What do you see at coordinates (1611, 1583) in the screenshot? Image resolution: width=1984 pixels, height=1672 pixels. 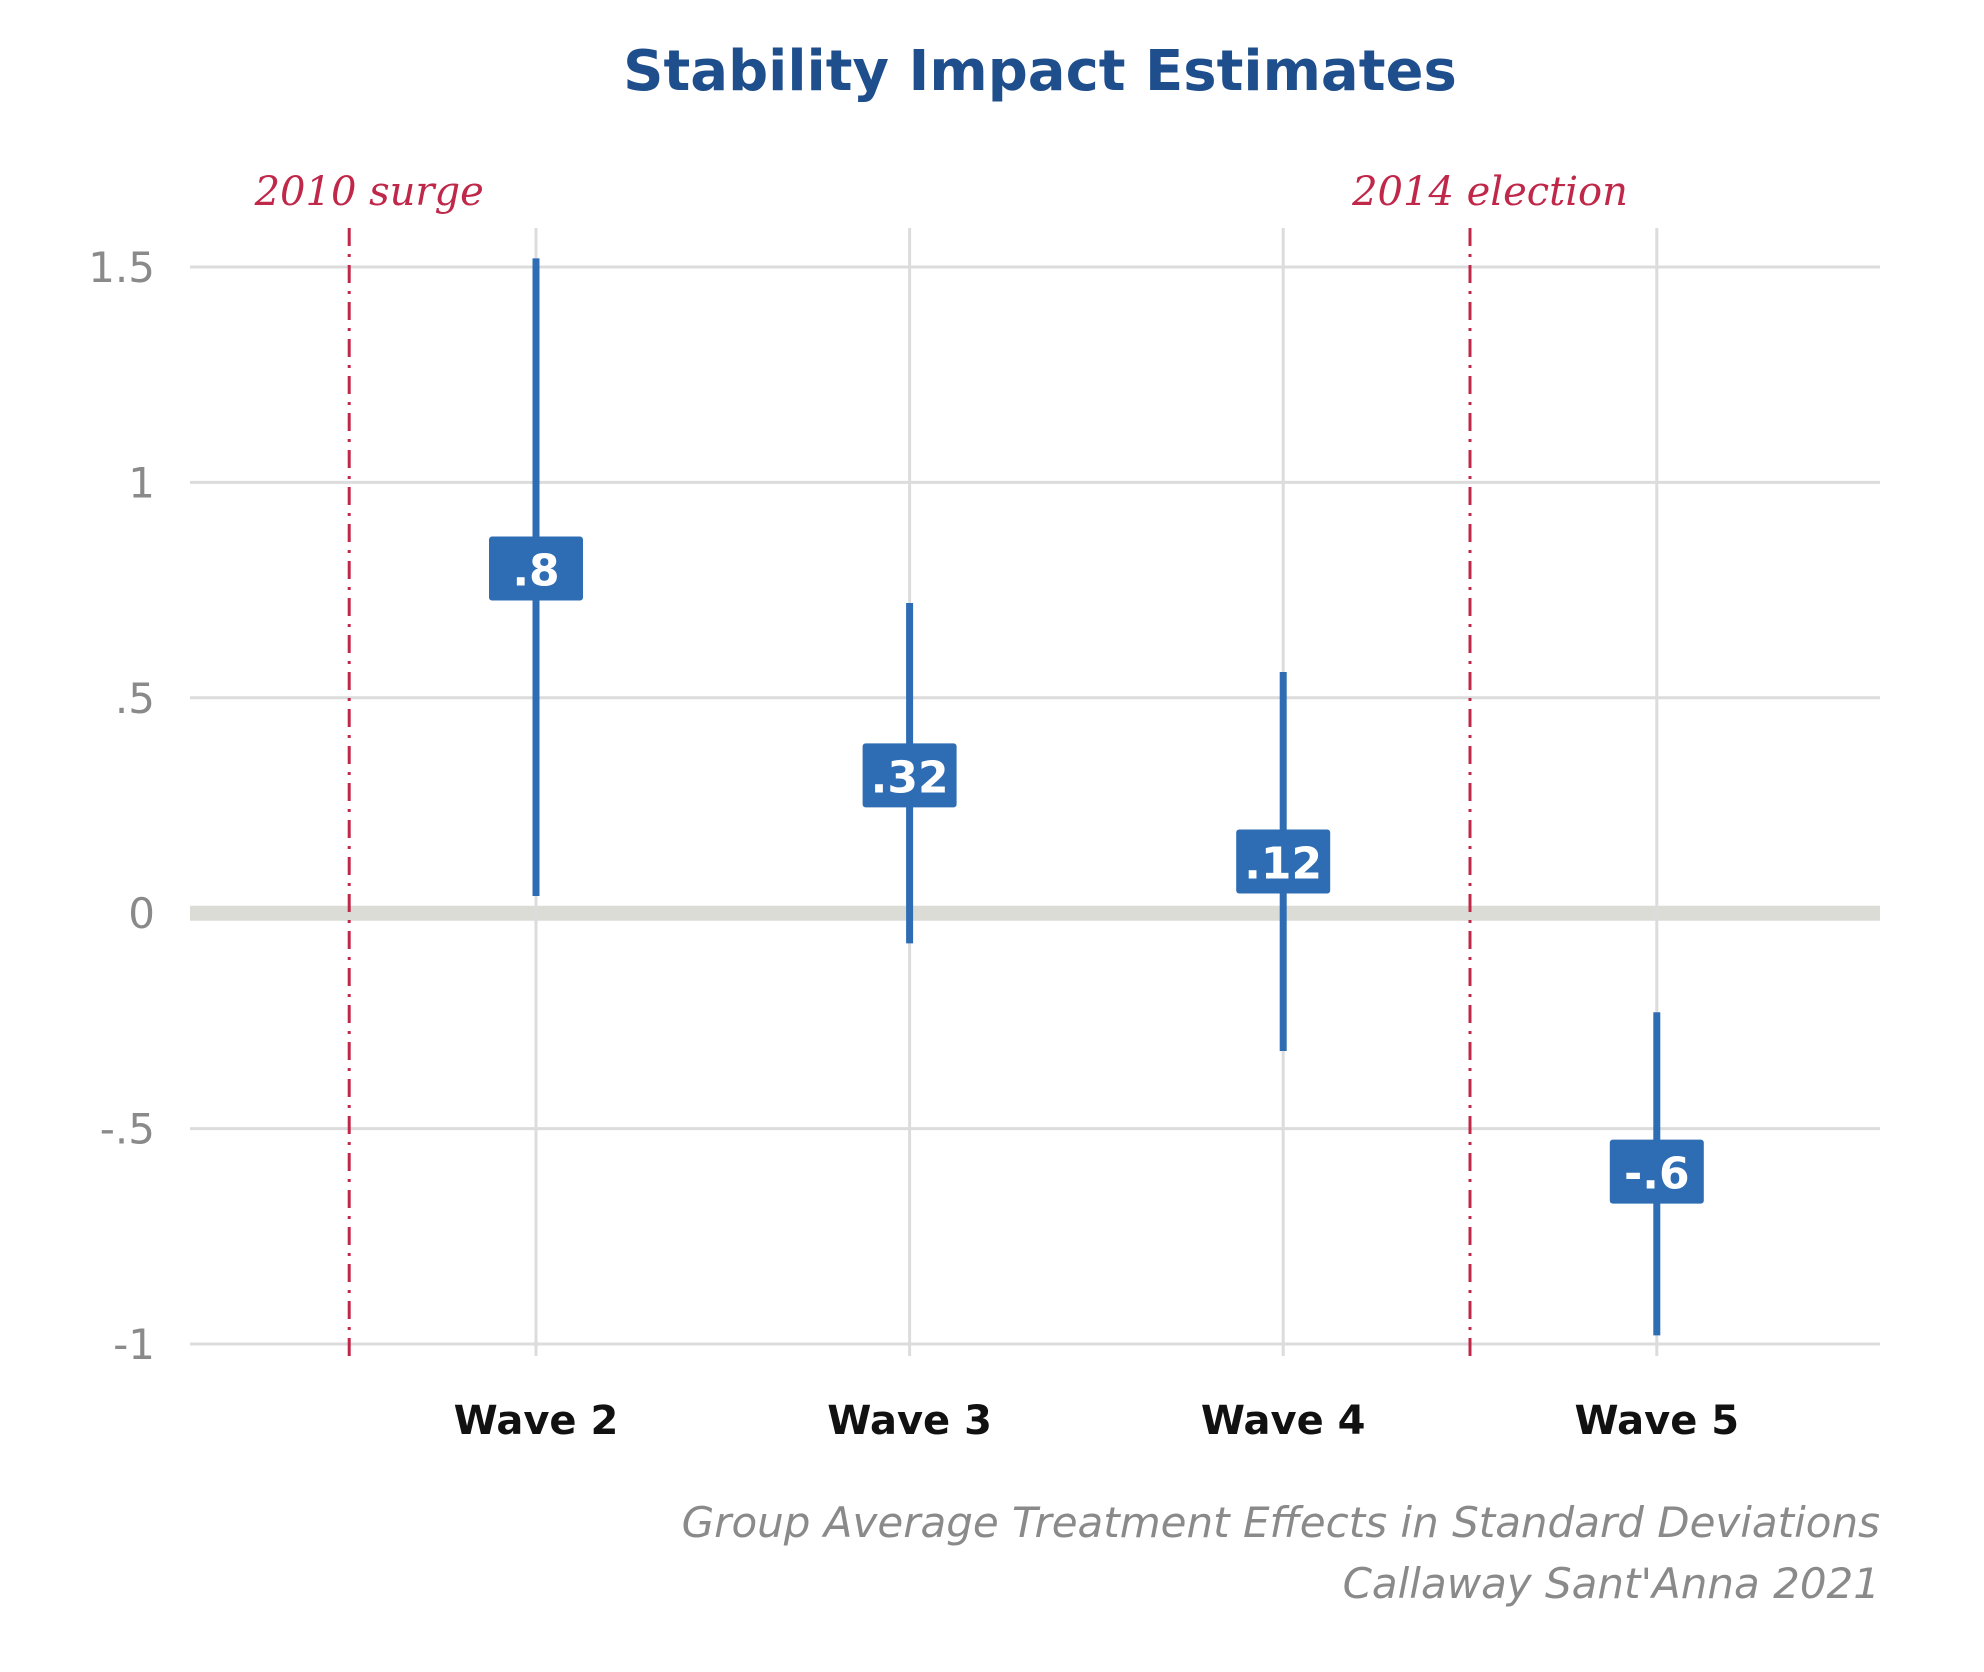 I see `caption-line-2: Callaway Sant'Anna 2021` at bounding box center [1611, 1583].